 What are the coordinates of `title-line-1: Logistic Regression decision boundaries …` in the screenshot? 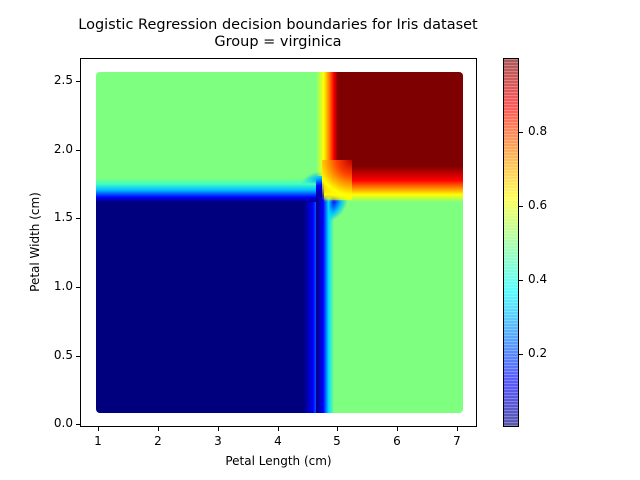 It's located at (278, 25).